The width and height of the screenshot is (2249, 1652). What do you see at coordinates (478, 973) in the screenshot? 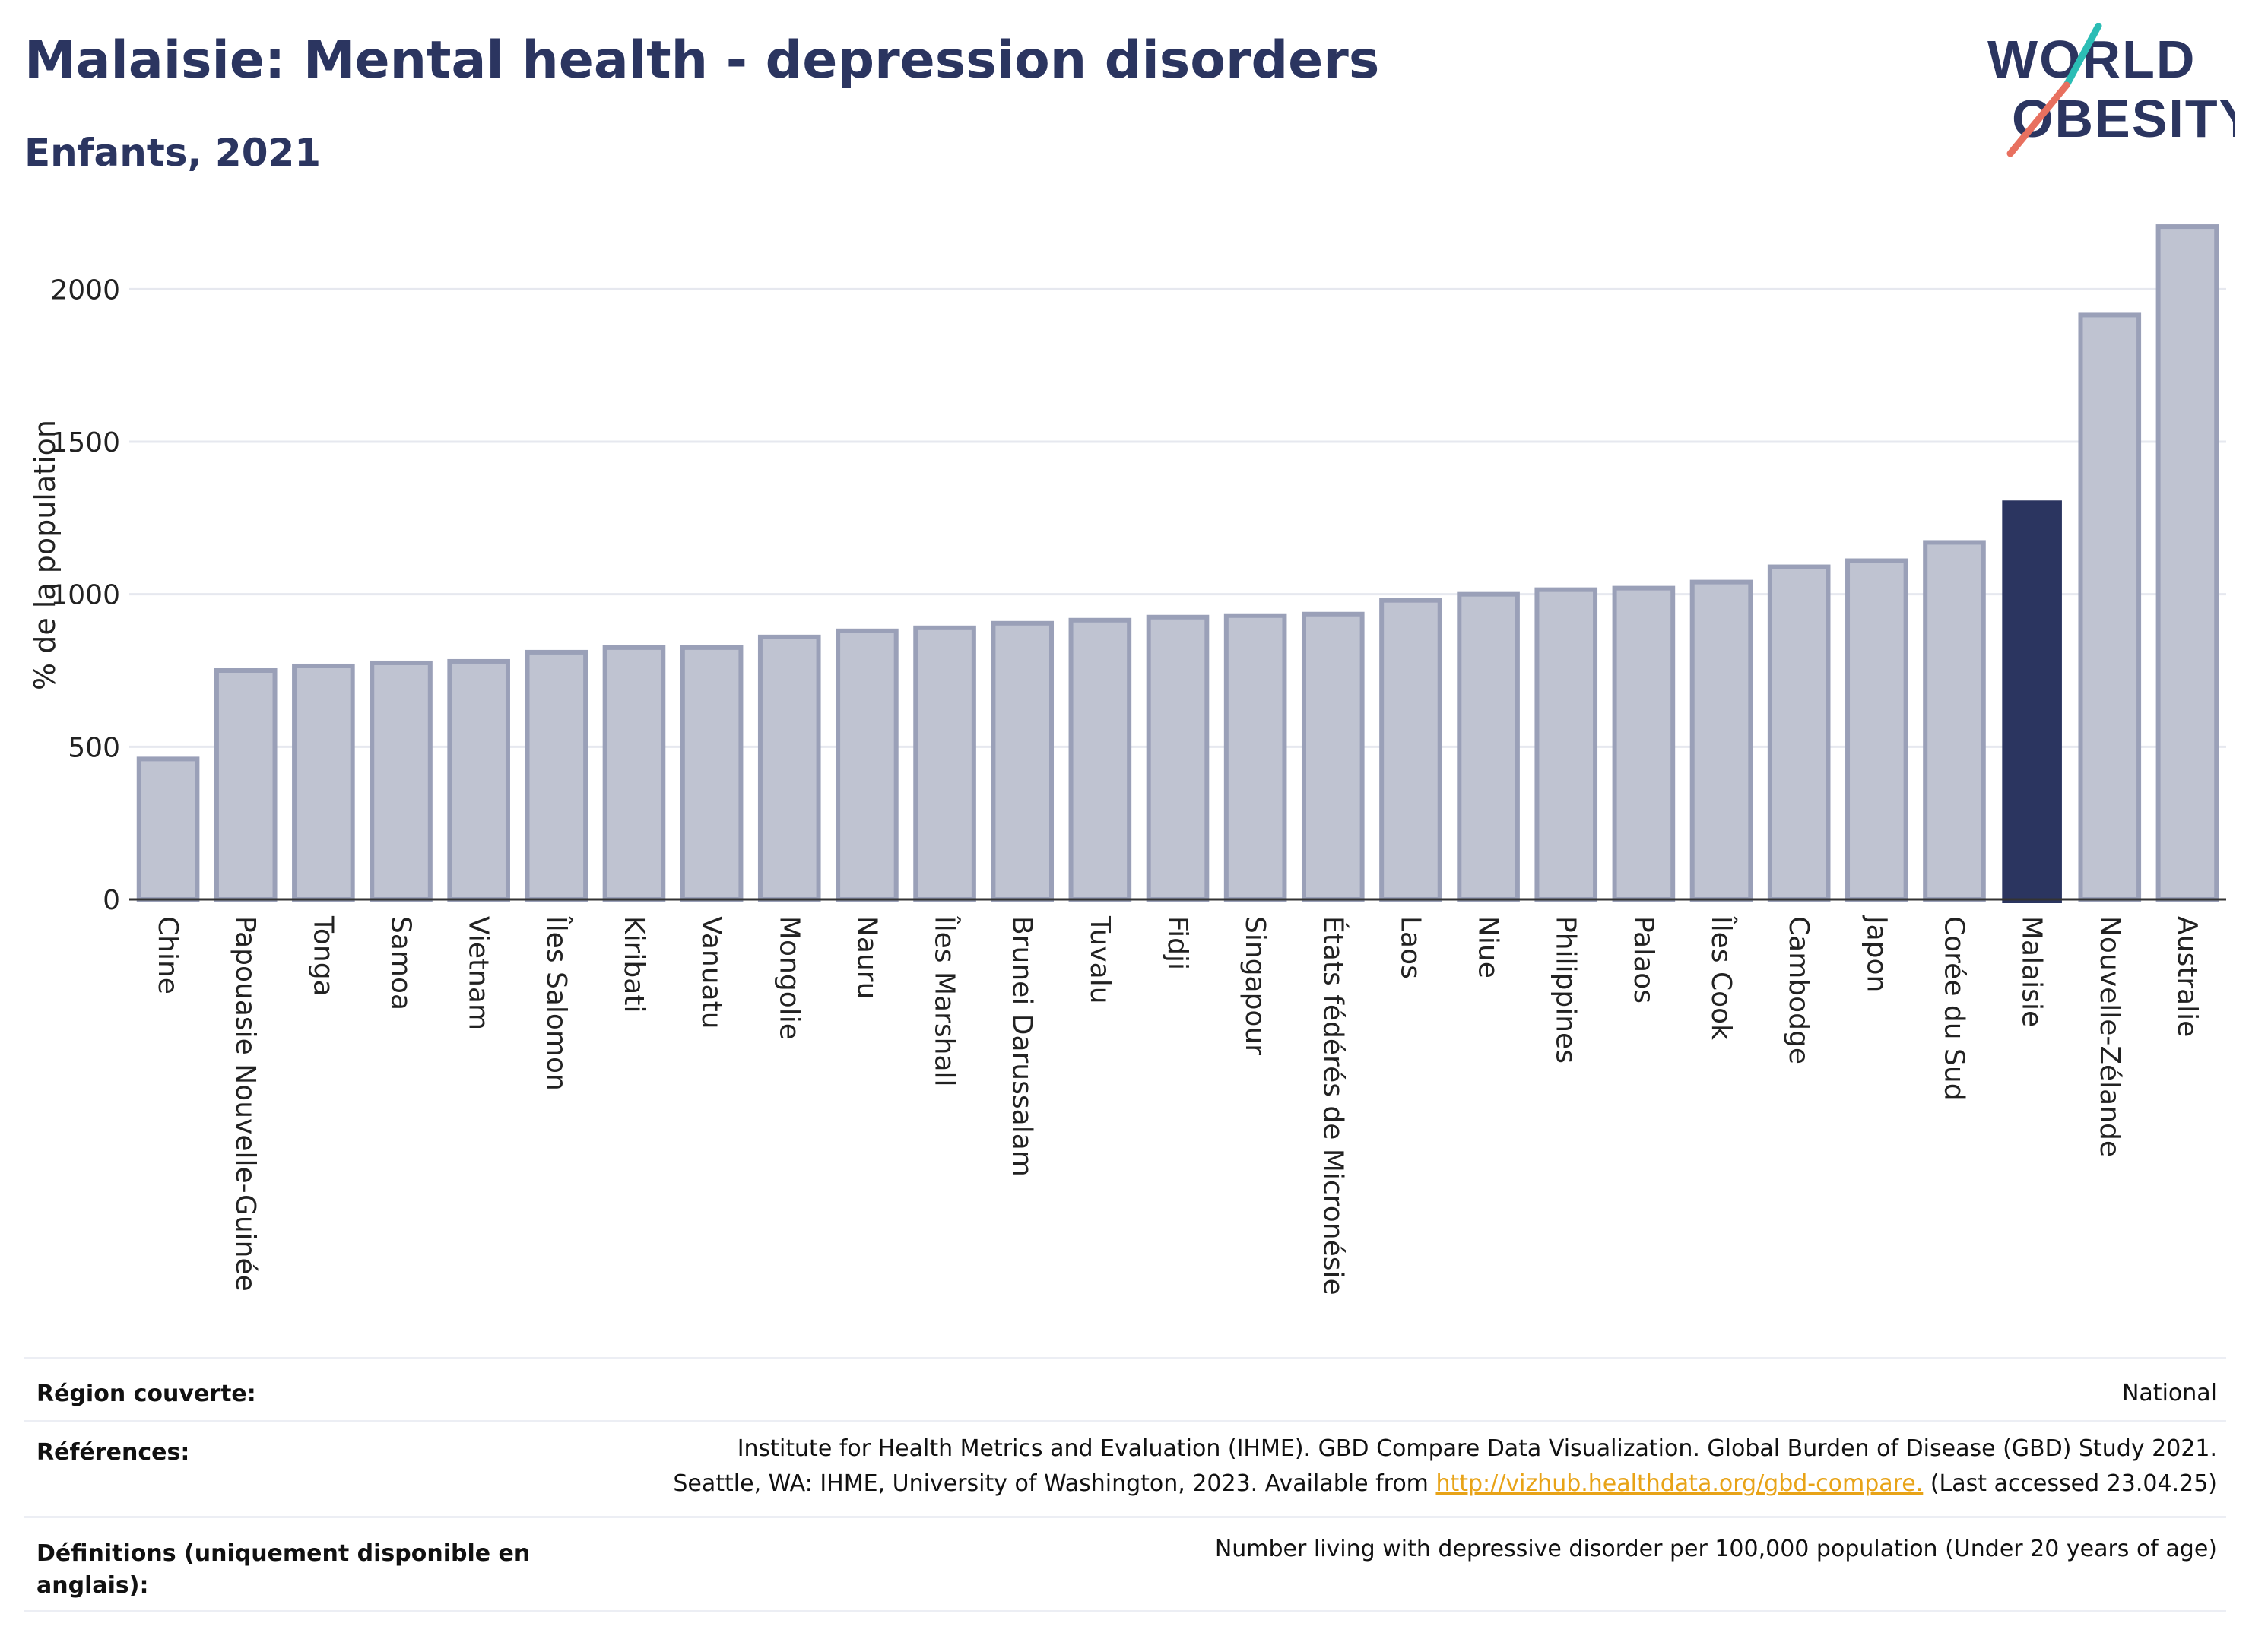
I see `x-tick-label: Vietnam` at bounding box center [478, 973].